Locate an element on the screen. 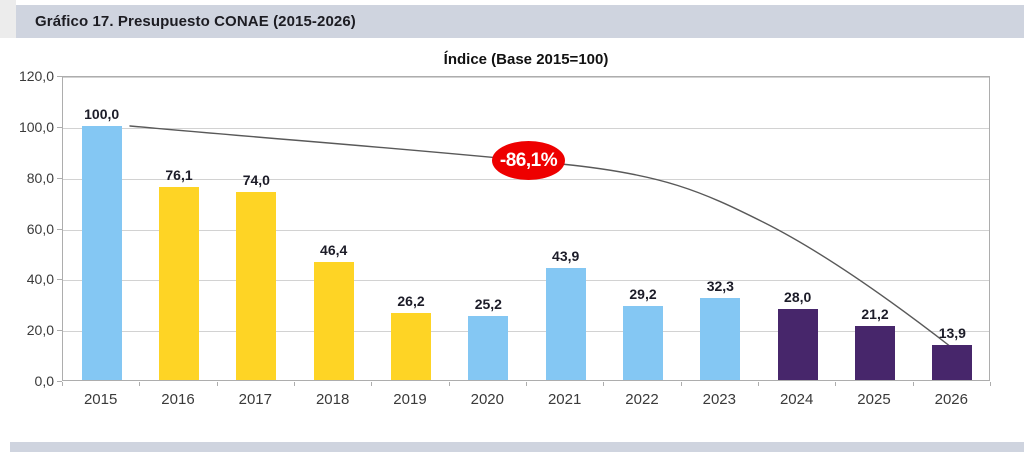 Image resolution: width=1024 pixels, height=452 pixels. bar-value-label-2025: 21,2 is located at coordinates (875, 314).